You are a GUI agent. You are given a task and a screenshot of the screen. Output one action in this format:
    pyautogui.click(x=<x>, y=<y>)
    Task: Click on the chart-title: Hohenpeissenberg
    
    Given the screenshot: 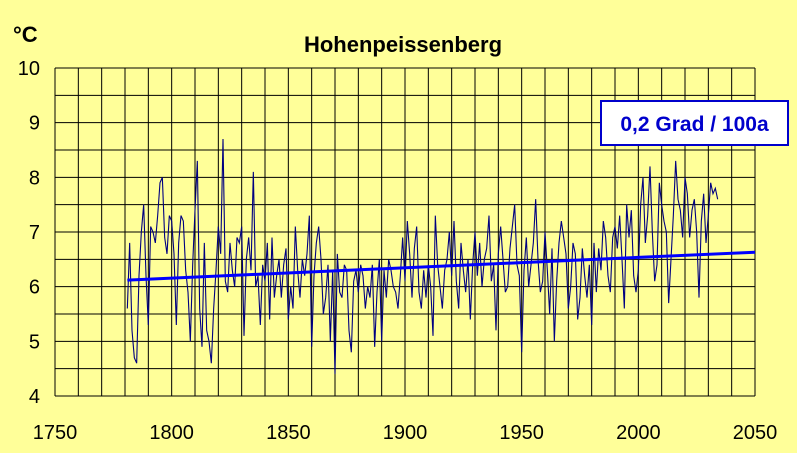 What is the action you would take?
    pyautogui.click(x=403, y=44)
    